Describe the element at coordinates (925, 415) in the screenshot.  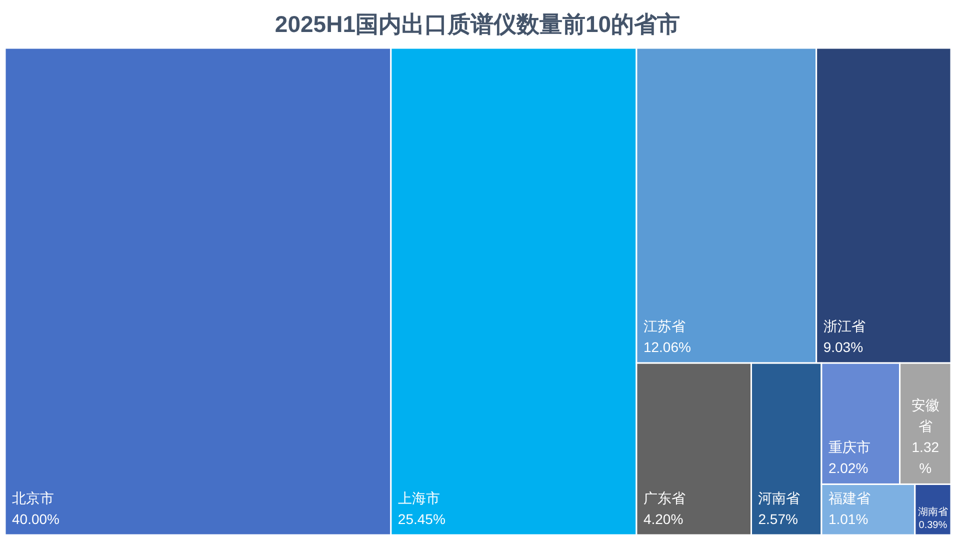
I see `category-label: 安徽省` at that location.